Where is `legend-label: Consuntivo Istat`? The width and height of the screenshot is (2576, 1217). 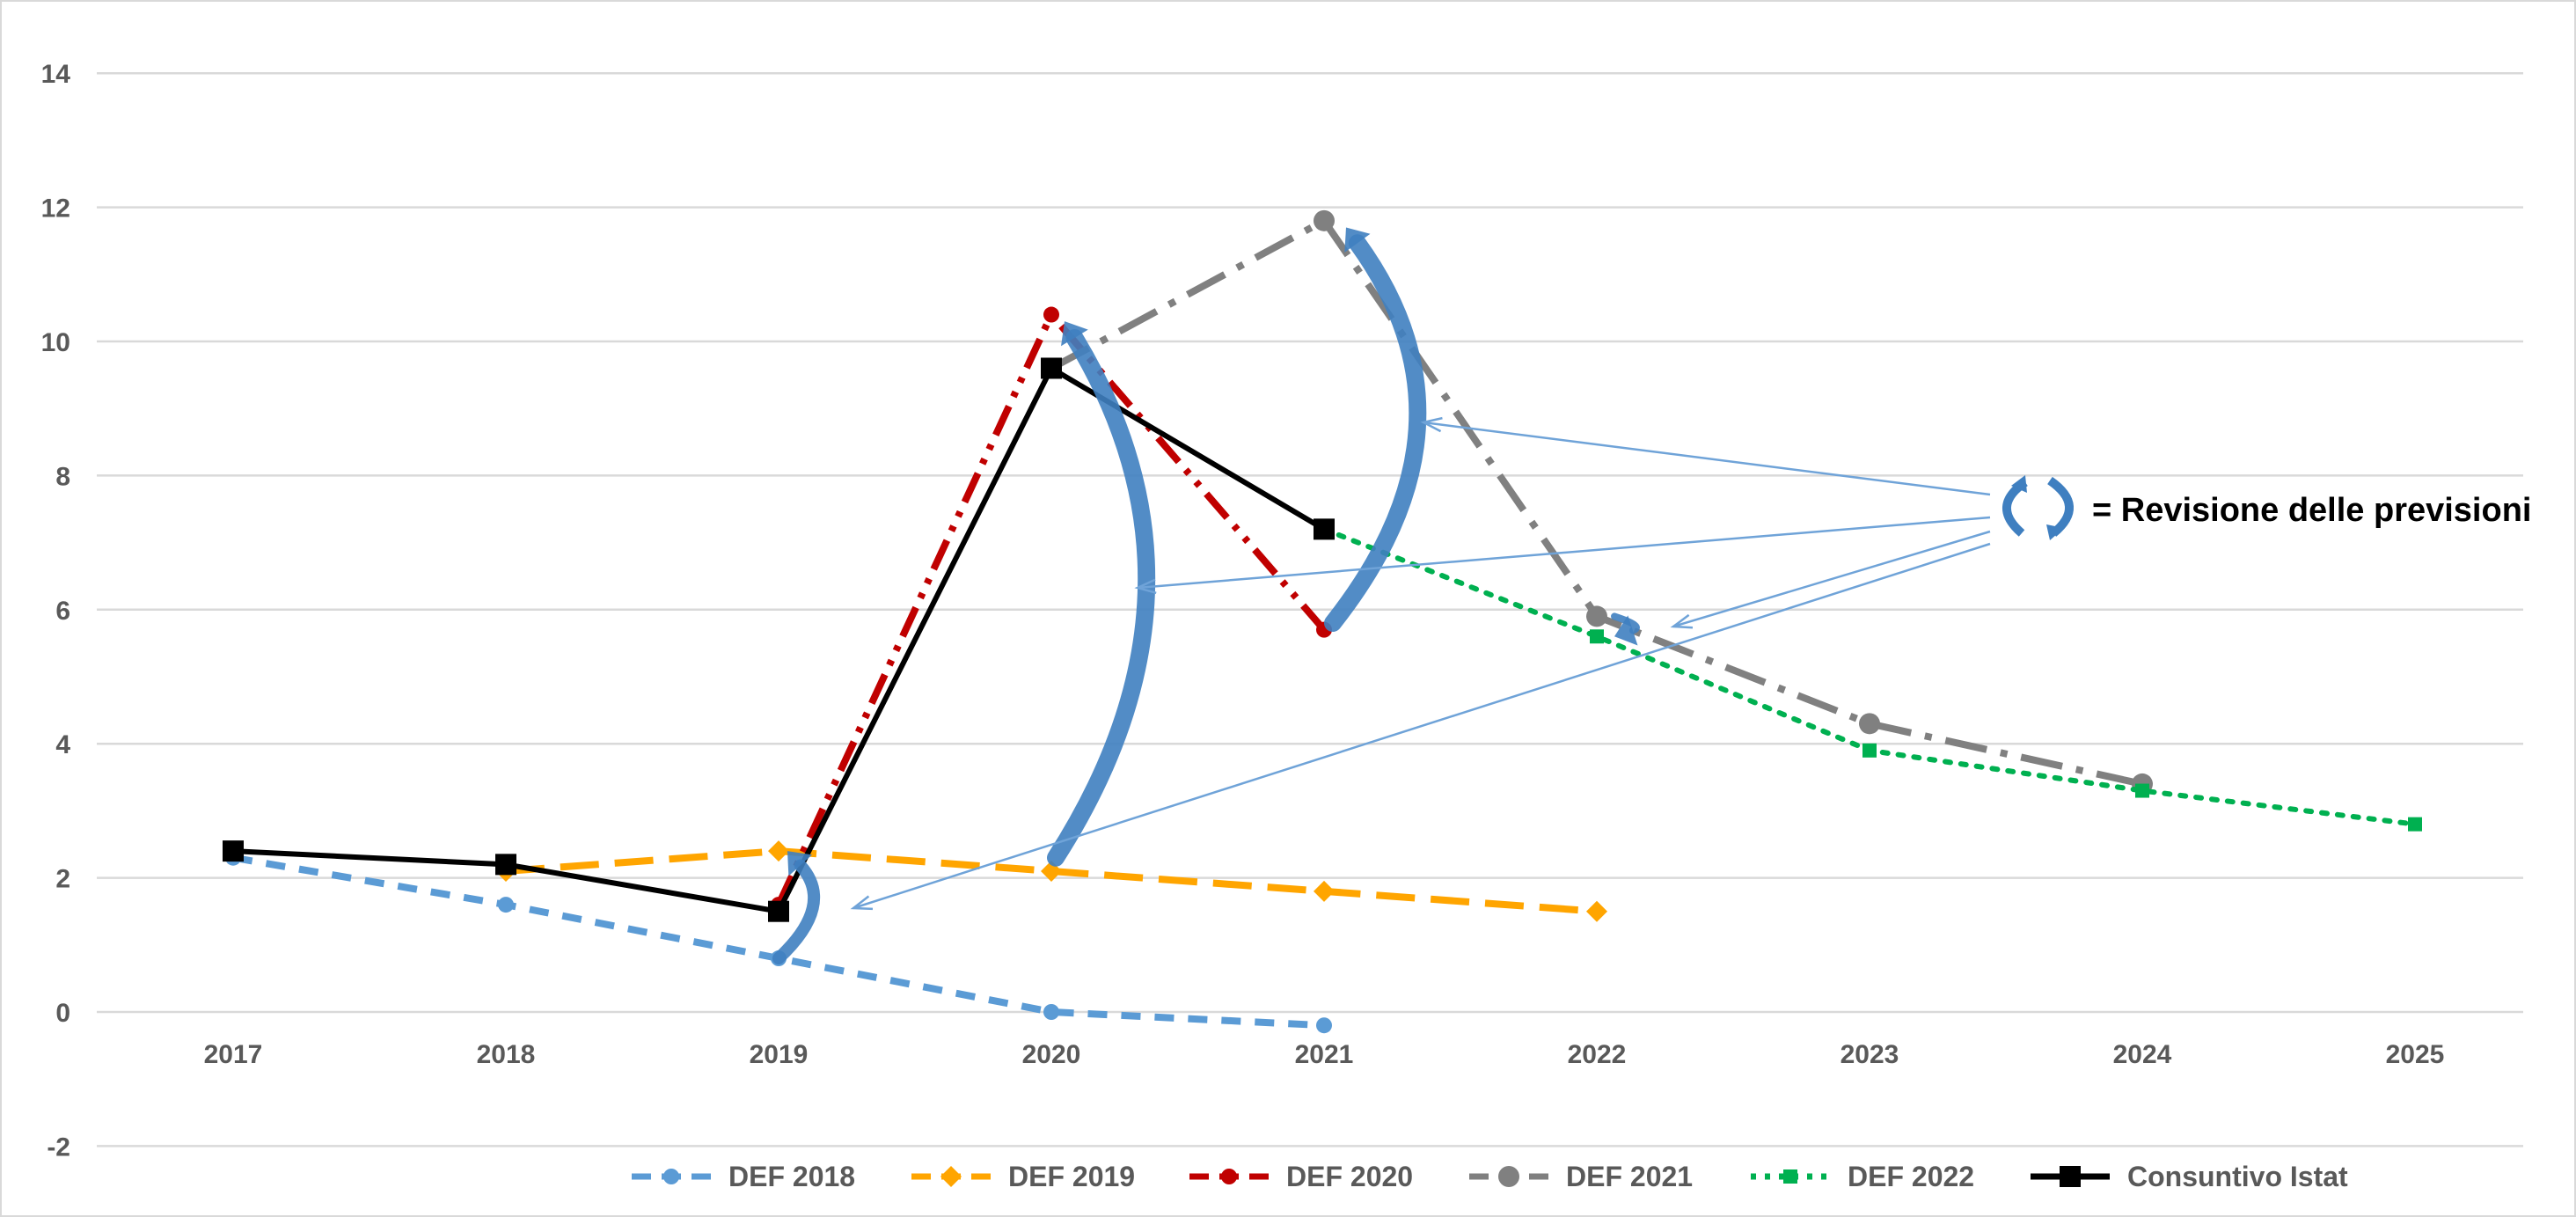
legend-label: Consuntivo Istat is located at coordinates (2237, 1176).